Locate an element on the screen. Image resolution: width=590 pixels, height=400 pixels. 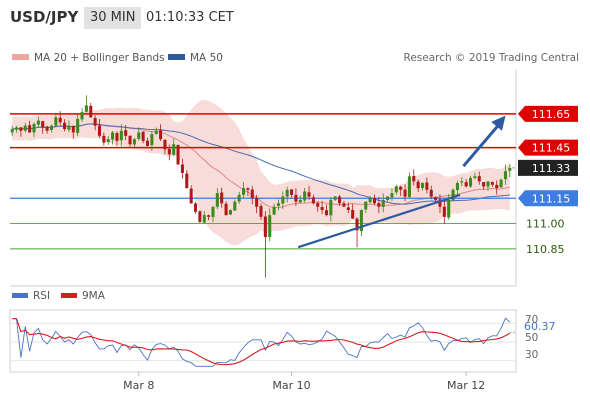
rsi-legend-swatch is located at coordinates (20, 295).